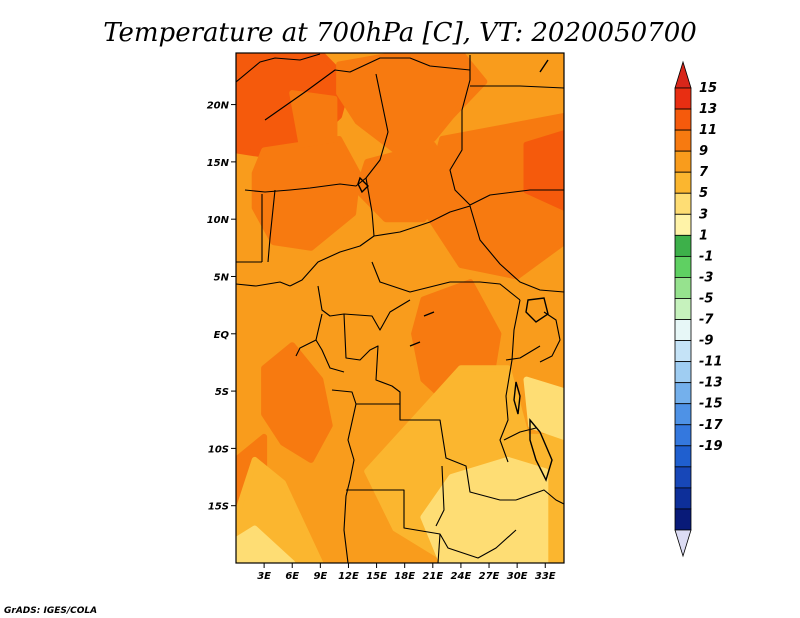  I want to click on colorbar-label: 9, so click(703, 151).